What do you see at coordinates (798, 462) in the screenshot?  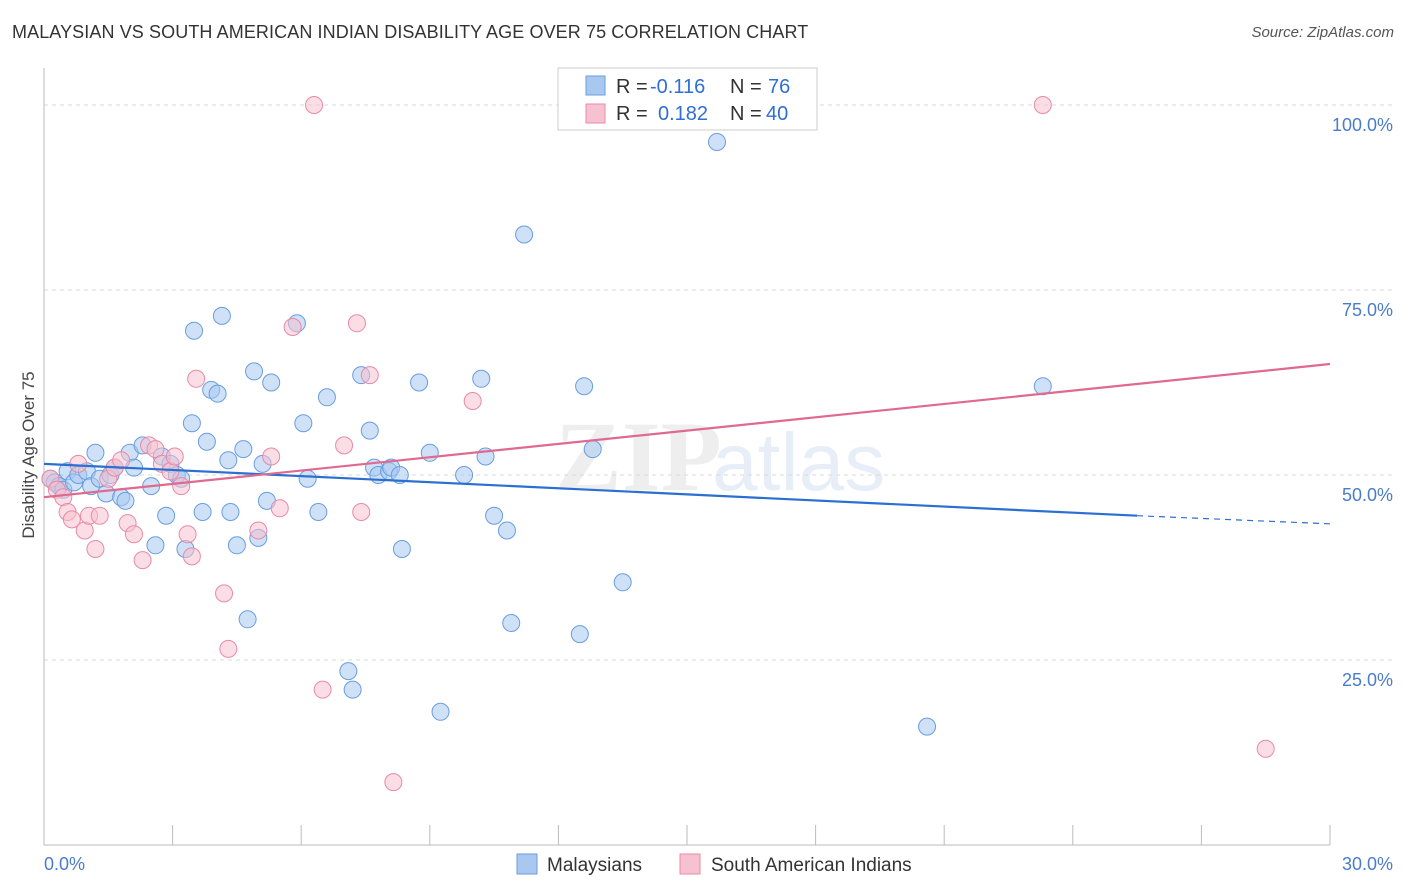 I see `svg-text: atlas` at bounding box center [798, 462].